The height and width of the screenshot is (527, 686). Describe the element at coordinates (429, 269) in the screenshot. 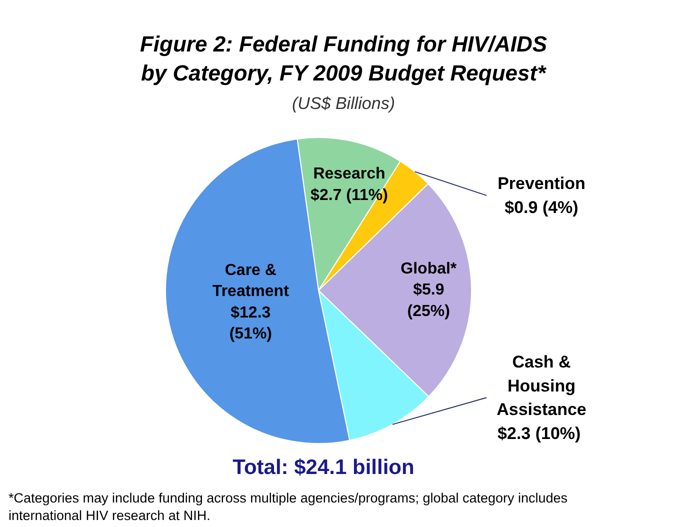

I see `slice-label: Global*` at that location.